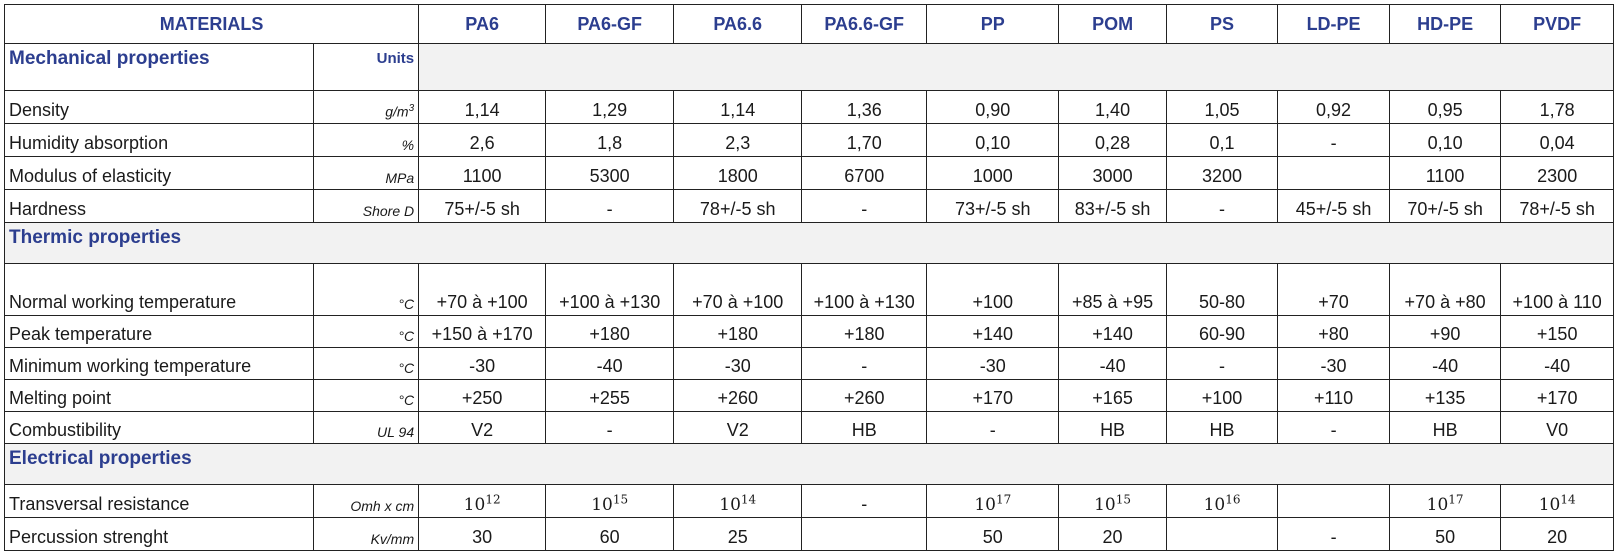  Describe the element at coordinates (1333, 302) in the screenshot. I see `value-text: +70` at that location.